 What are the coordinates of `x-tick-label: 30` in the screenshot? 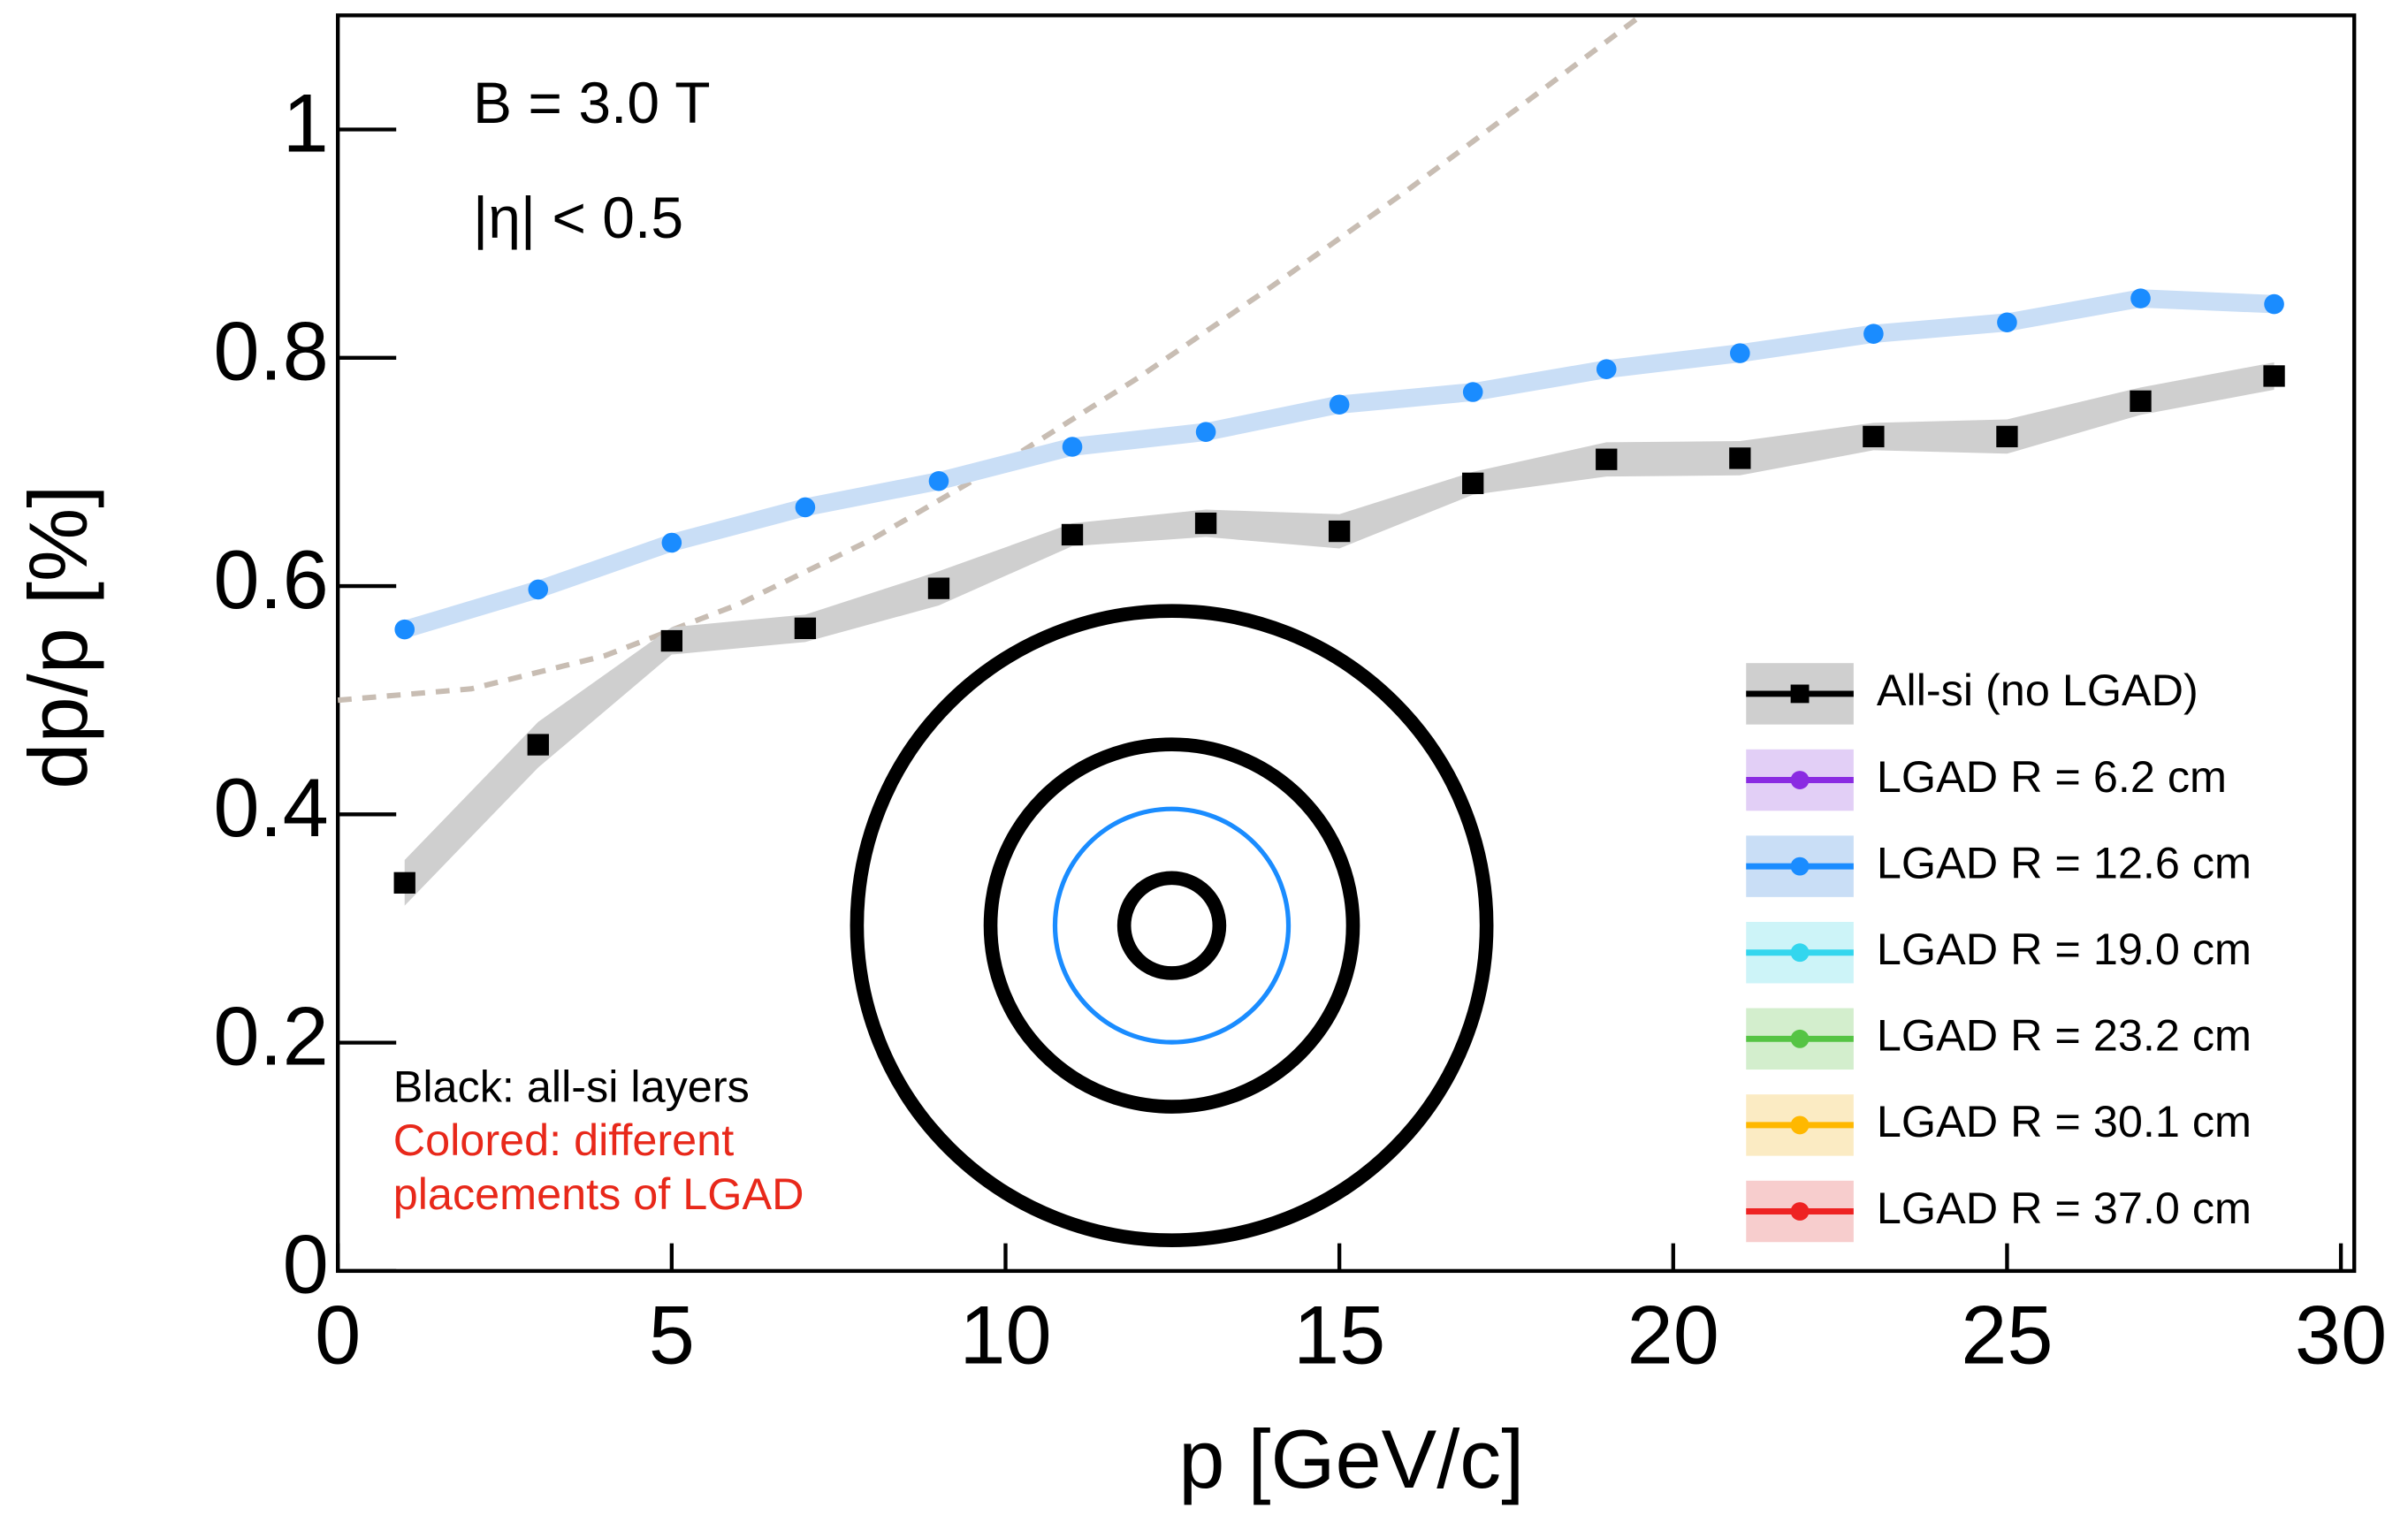 It's located at (2341, 1335).